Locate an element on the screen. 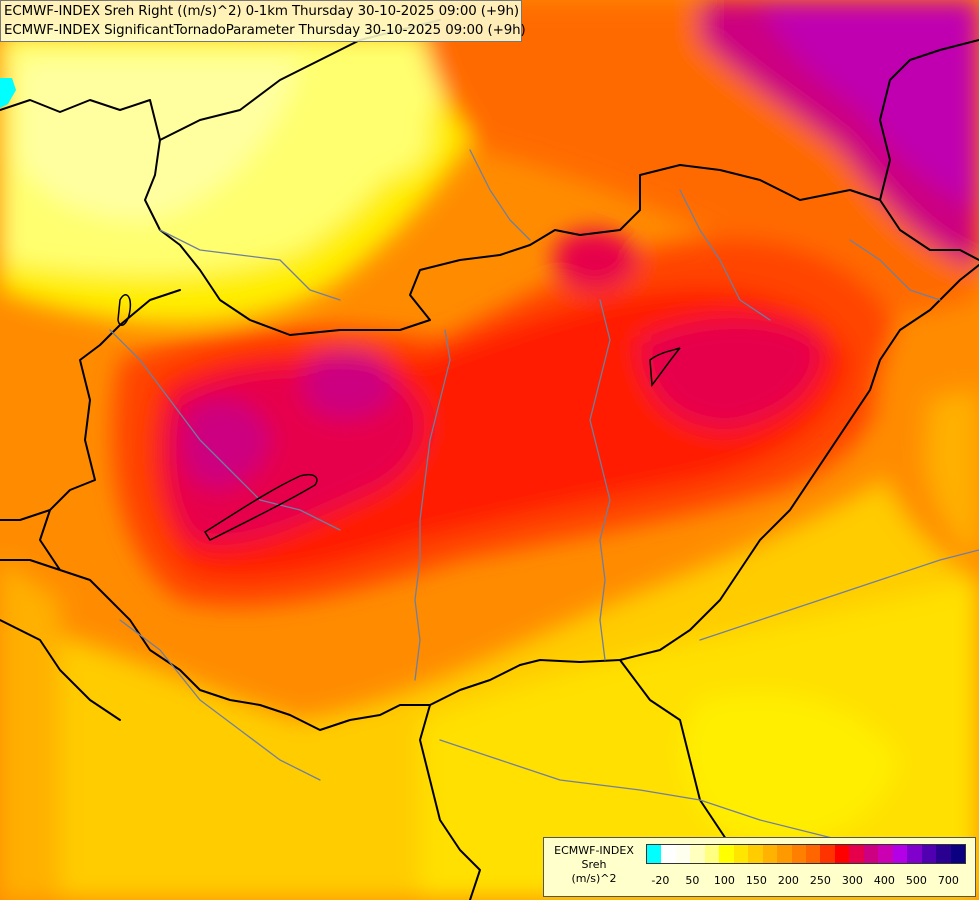 The image size is (979, 900). border-west is located at coordinates (90, 405).